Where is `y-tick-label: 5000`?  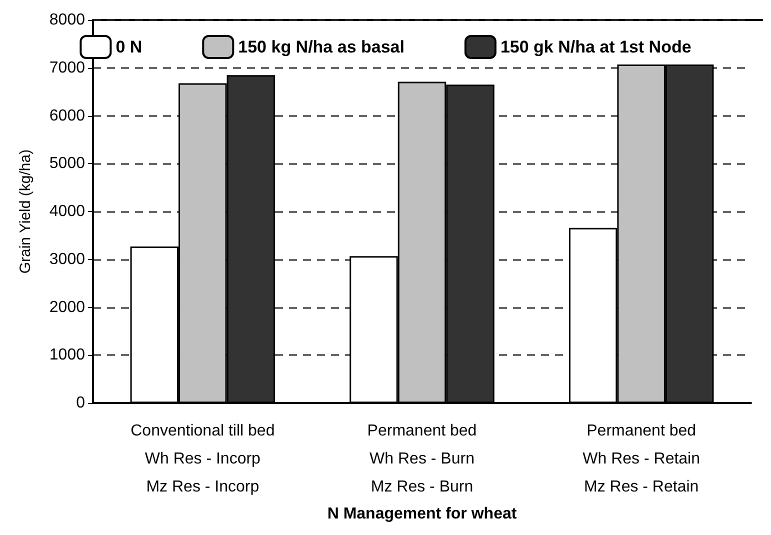
y-tick-label: 5000 is located at coordinates (67, 163).